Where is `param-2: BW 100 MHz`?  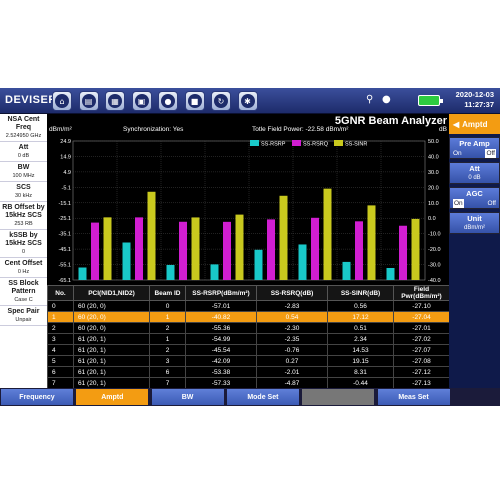
param-2: BW 100 MHz is located at coordinates (23, 172).